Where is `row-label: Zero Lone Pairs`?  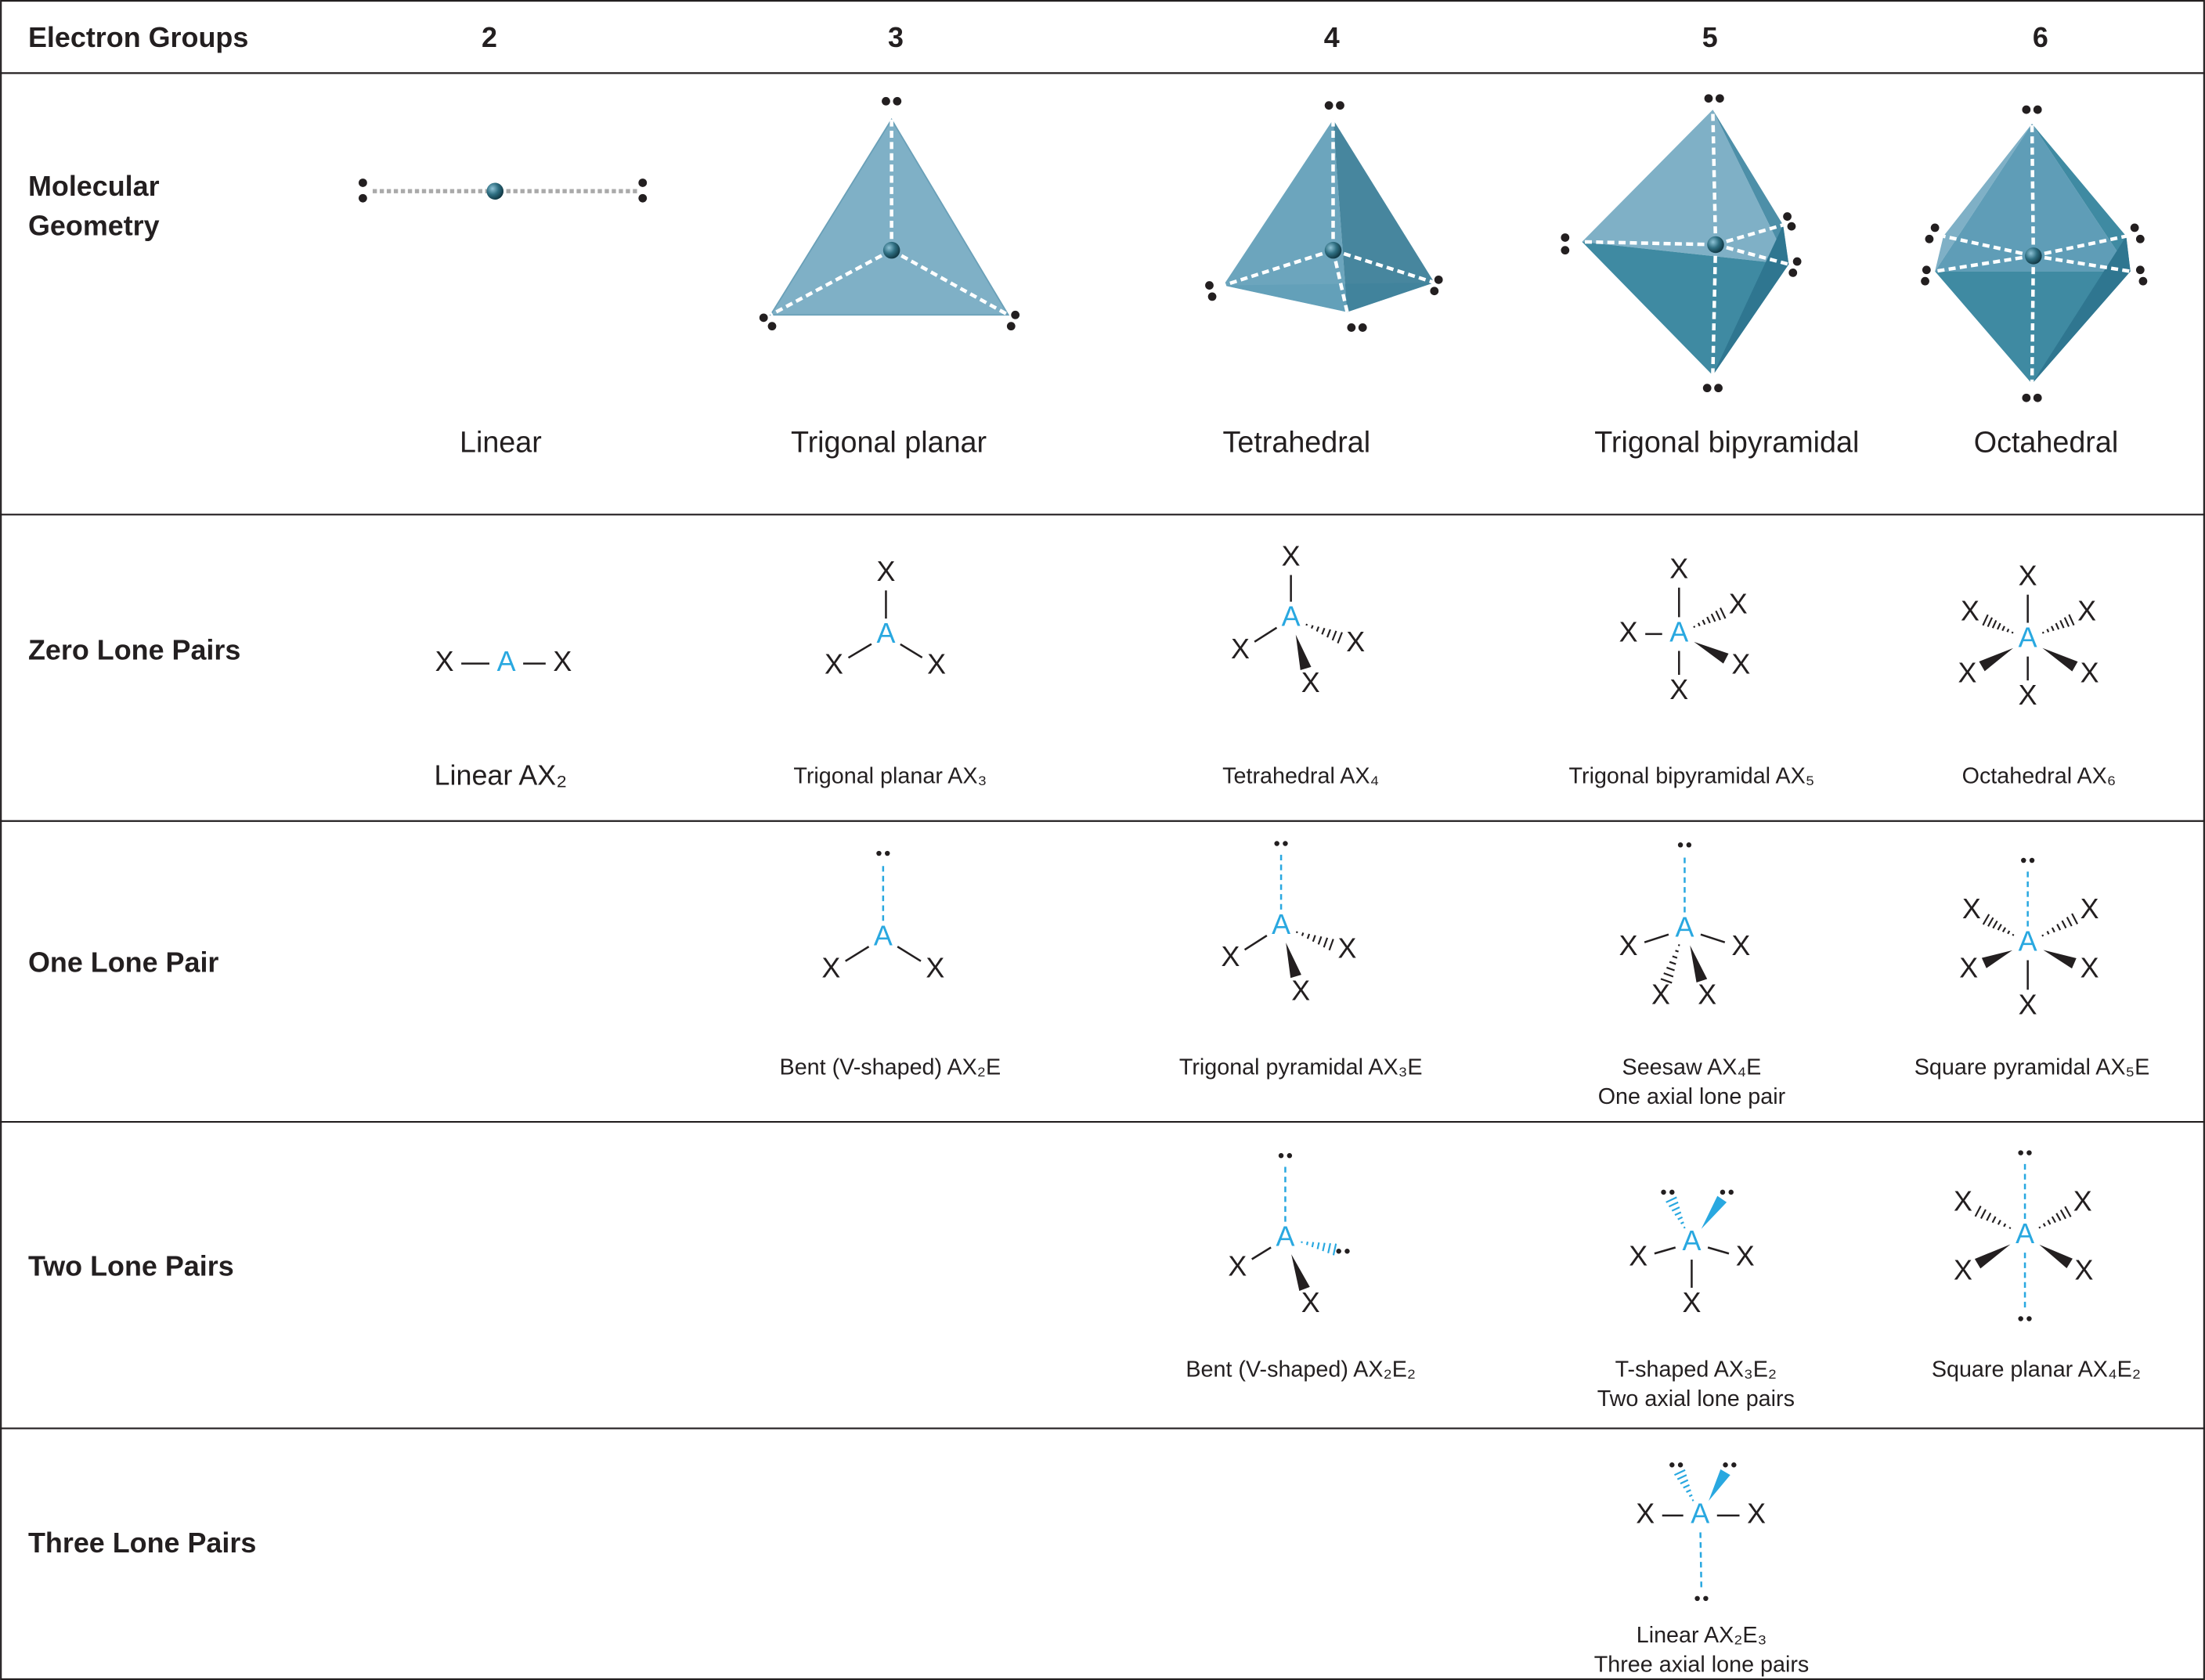
row-label: Zero Lone Pairs is located at coordinates (134, 650).